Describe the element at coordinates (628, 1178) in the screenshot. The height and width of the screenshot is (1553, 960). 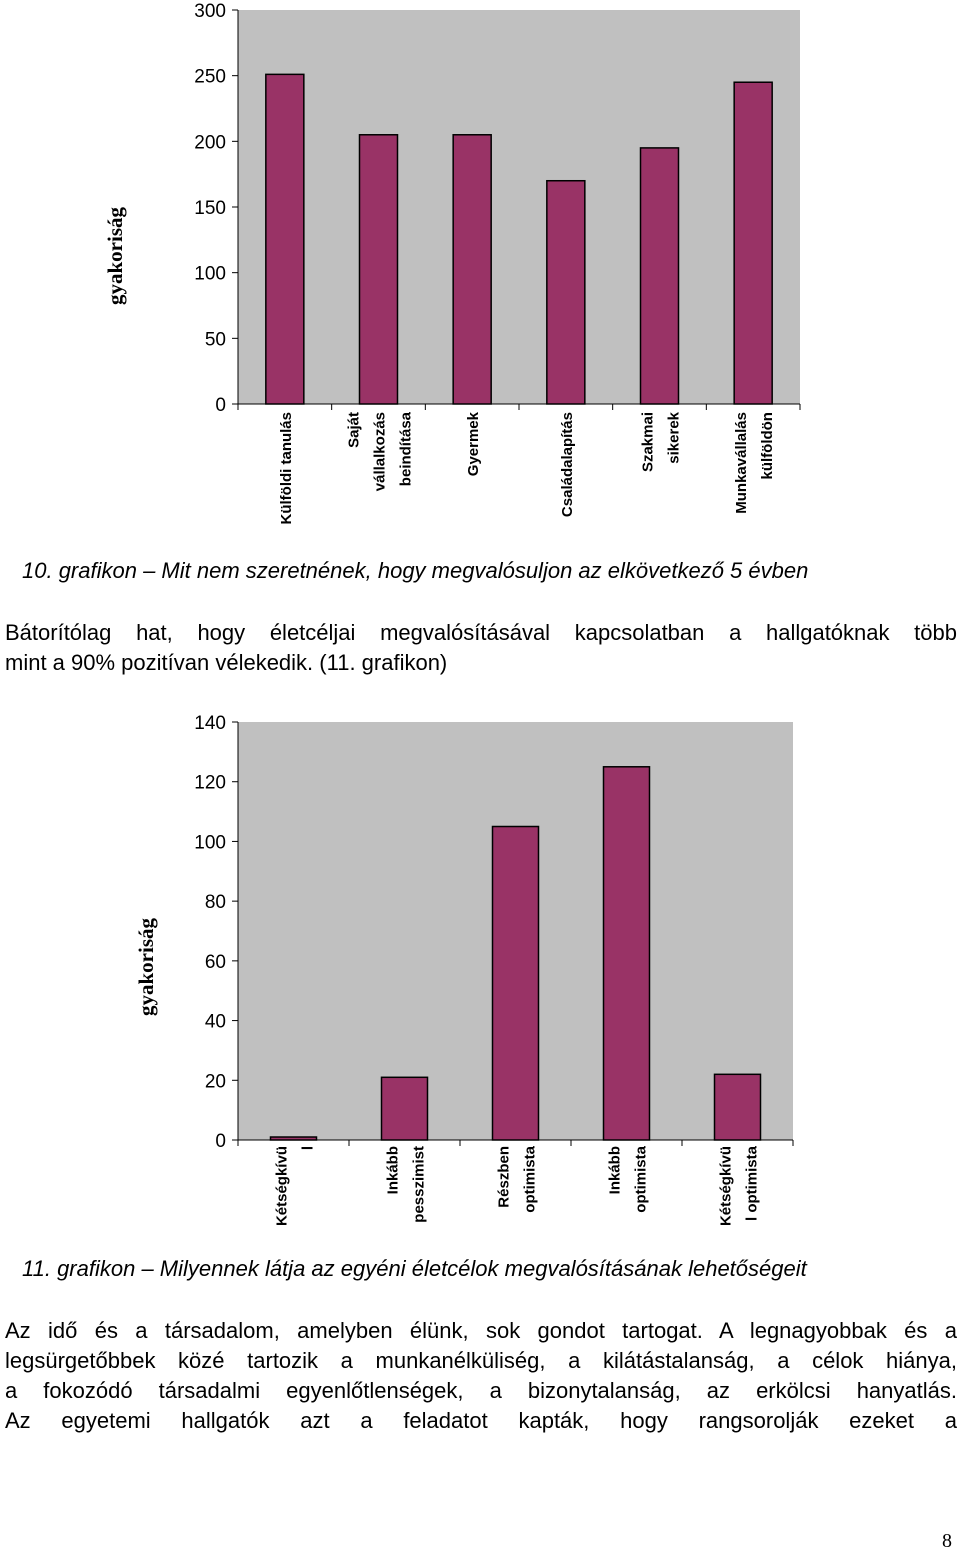
I see `category-label: Inkább optimista` at that location.